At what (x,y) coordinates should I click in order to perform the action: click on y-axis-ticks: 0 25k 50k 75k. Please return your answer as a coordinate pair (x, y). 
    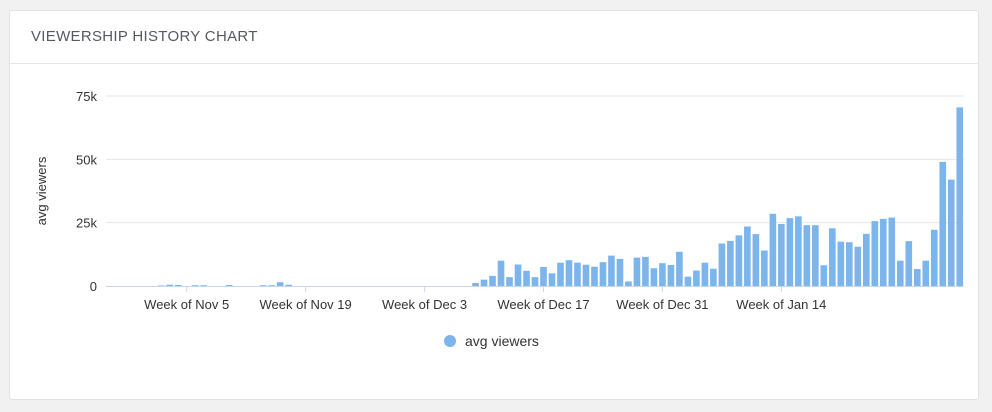
    Looking at the image, I should click on (86, 191).